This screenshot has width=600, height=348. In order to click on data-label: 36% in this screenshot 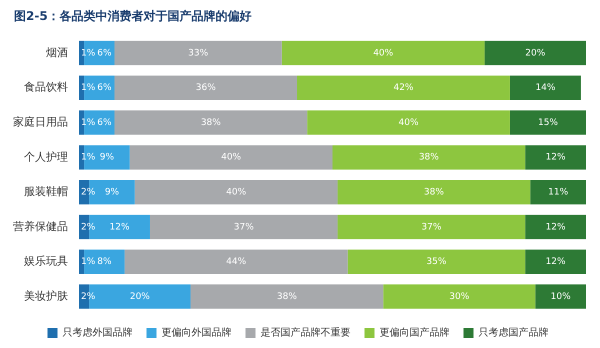, I will do `click(206, 88)`.